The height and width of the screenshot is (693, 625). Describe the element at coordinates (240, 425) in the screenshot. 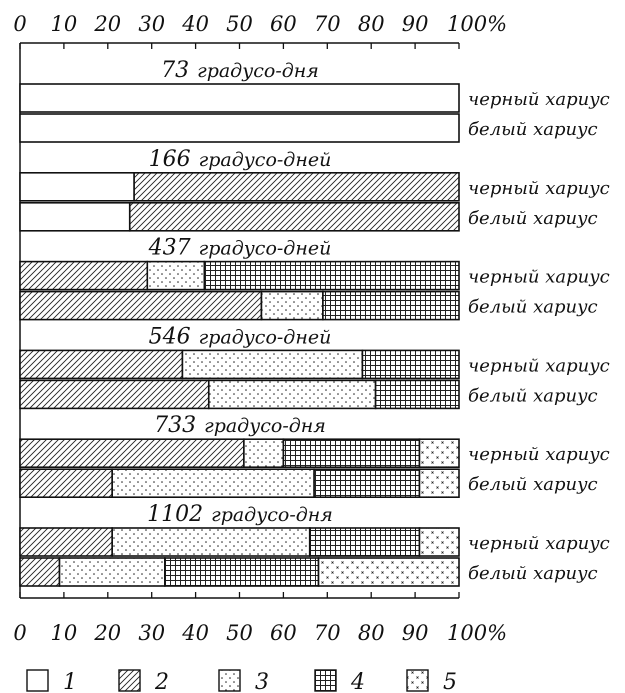

I see `group-label: 733 градусо-дня` at that location.